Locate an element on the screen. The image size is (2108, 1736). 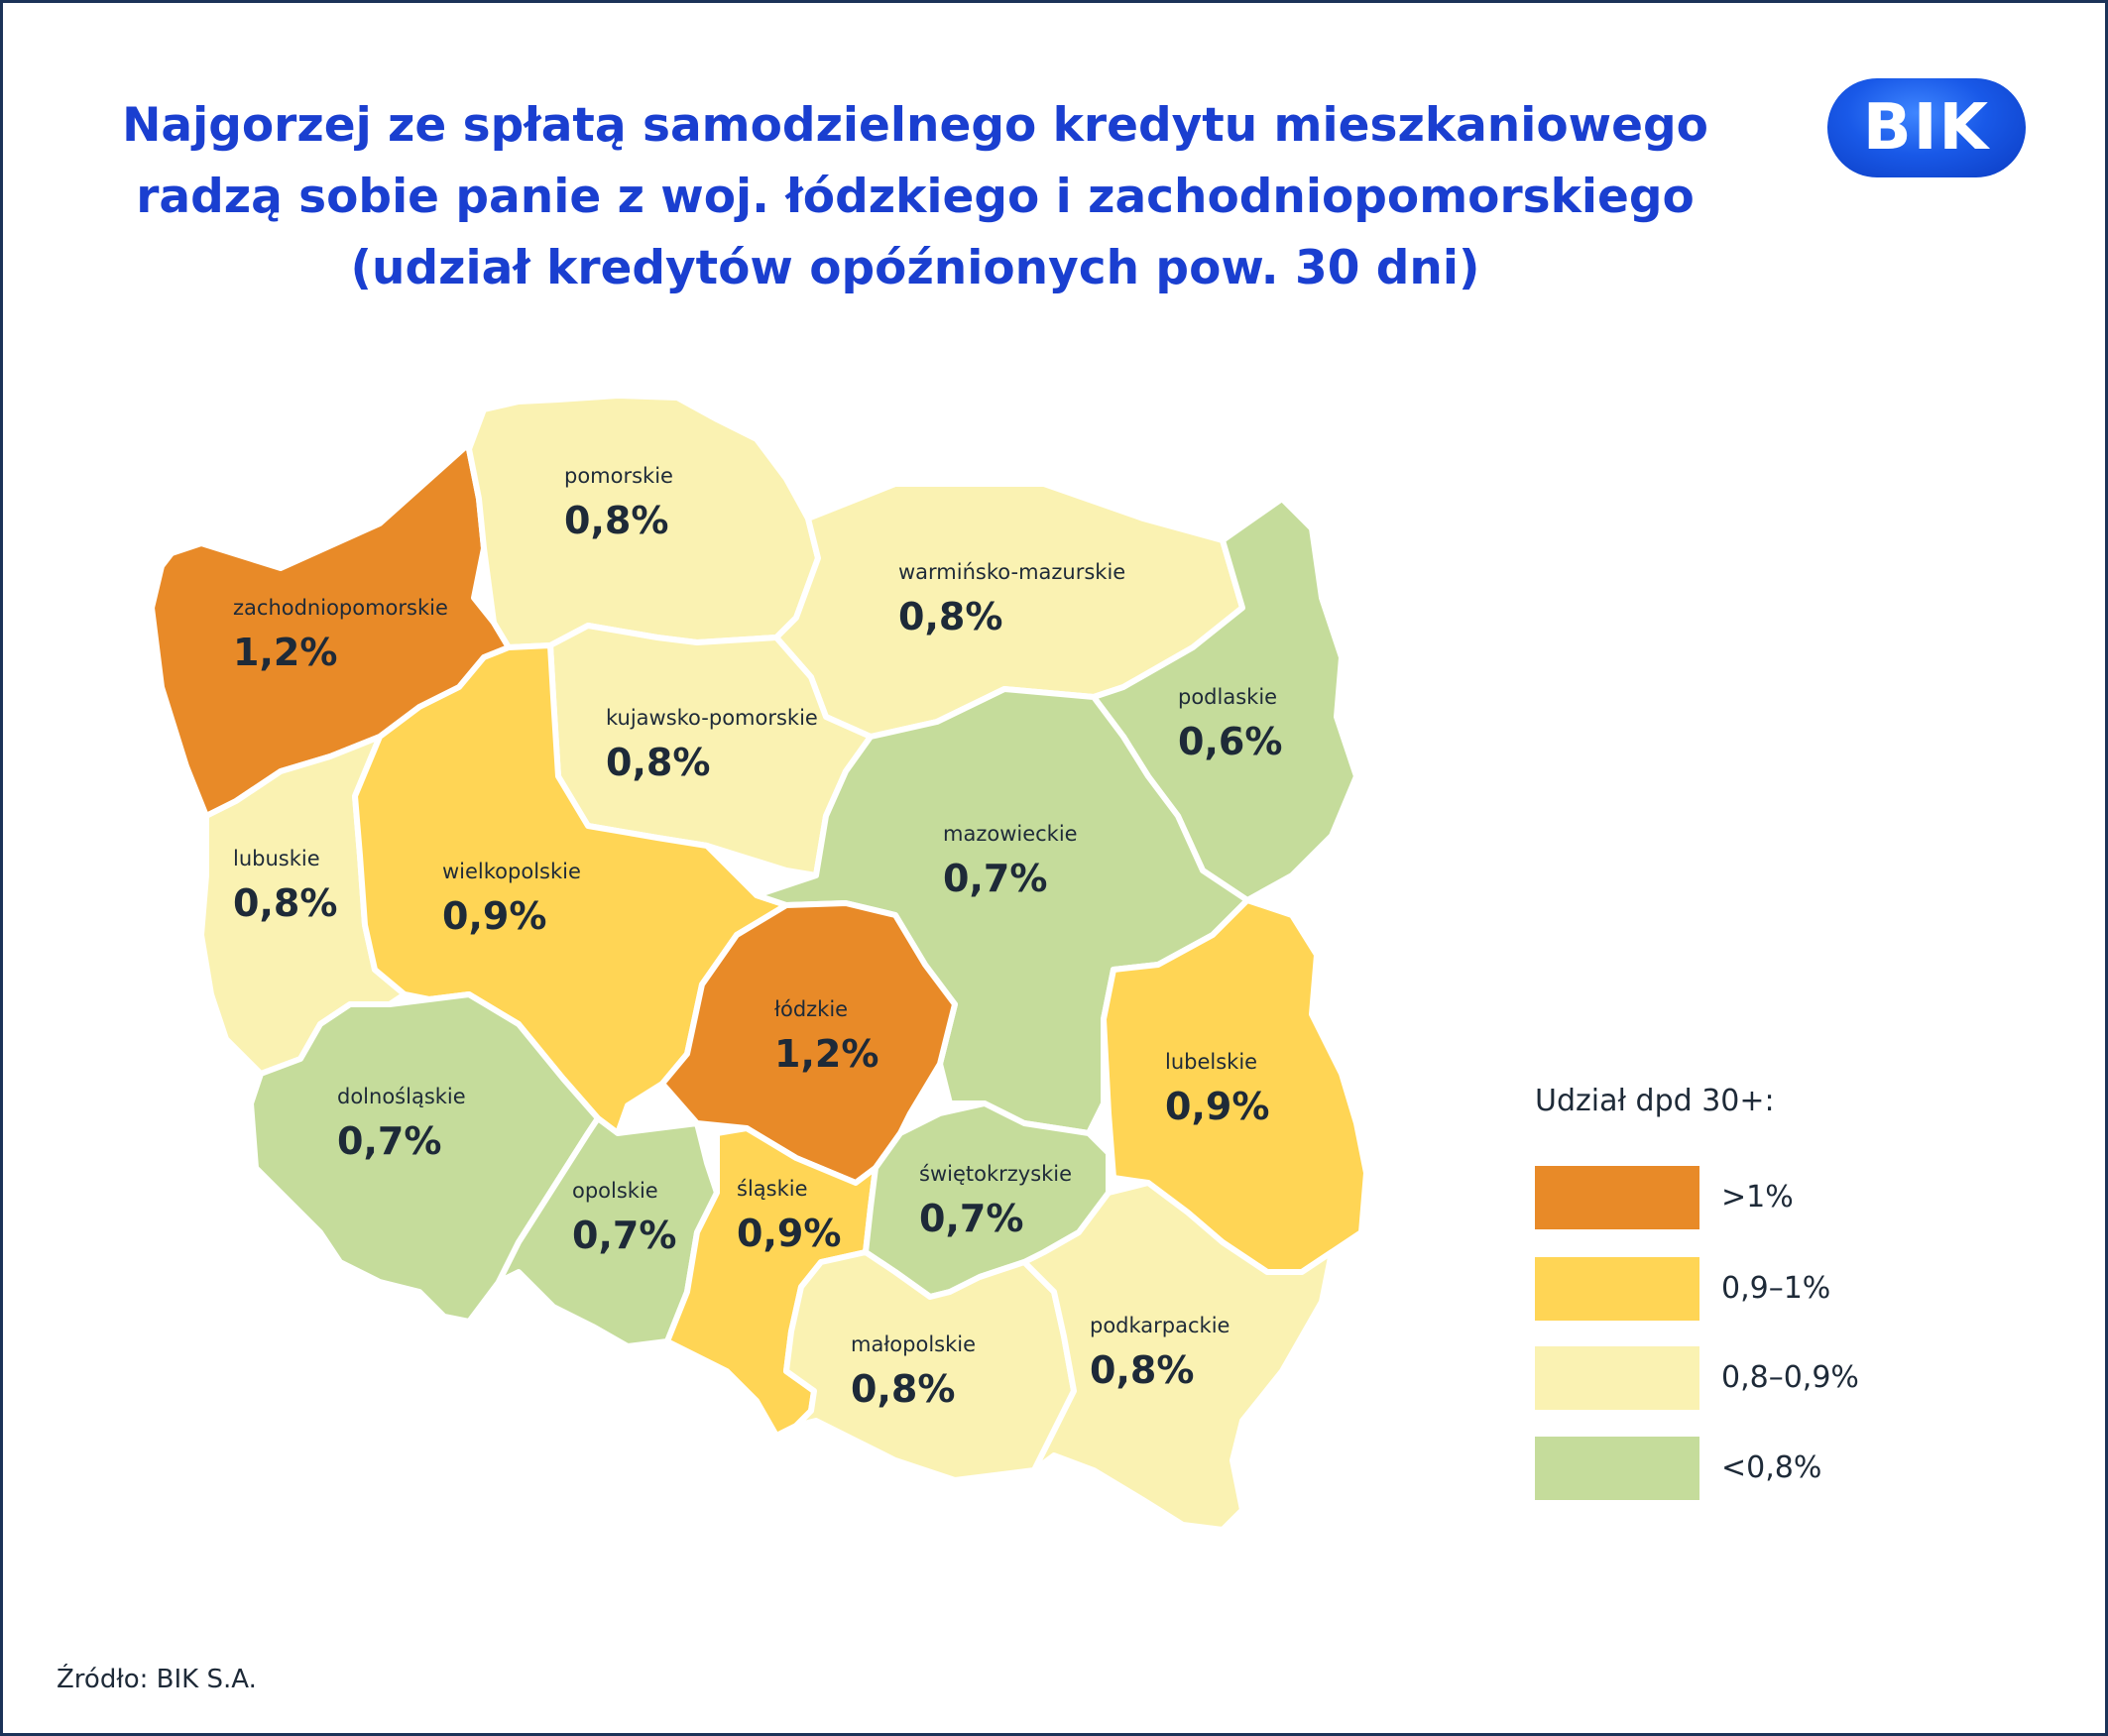
region-label-lubuskie: lubuskie 0,8% is located at coordinates (285, 886).